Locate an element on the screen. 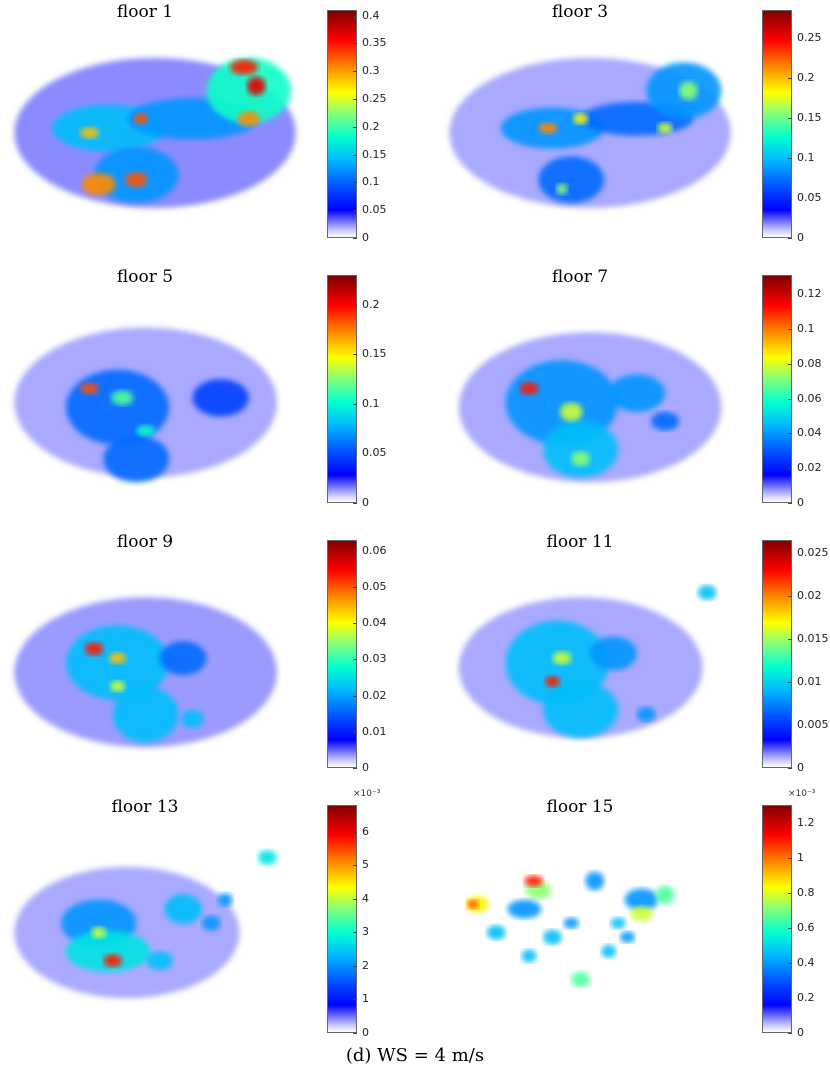  colorbar-tick-label: 3 is located at coordinates (365, 932).